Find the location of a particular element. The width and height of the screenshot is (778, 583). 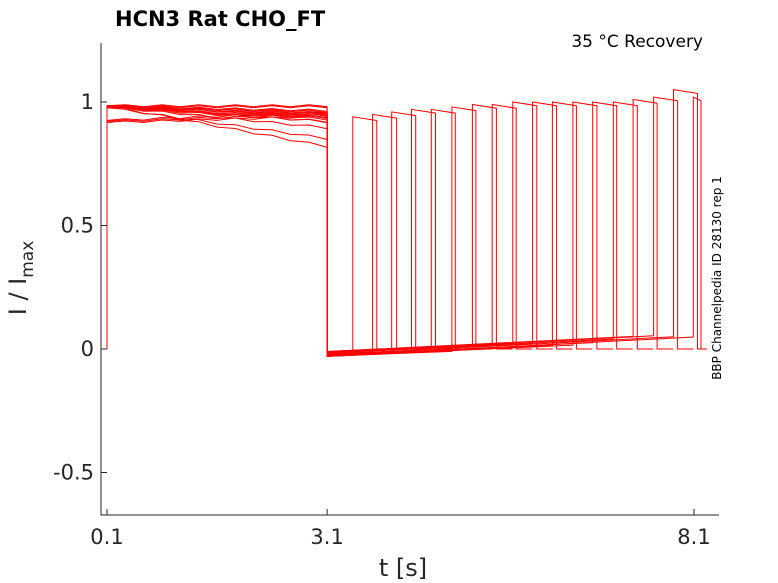

x-axis-label: t [s] is located at coordinates (403, 568).